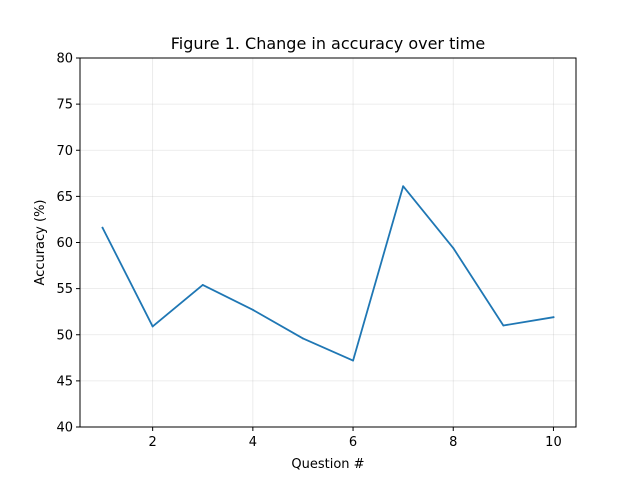 The image size is (640, 484). I want to click on x-tick-label: 2, so click(153, 442).